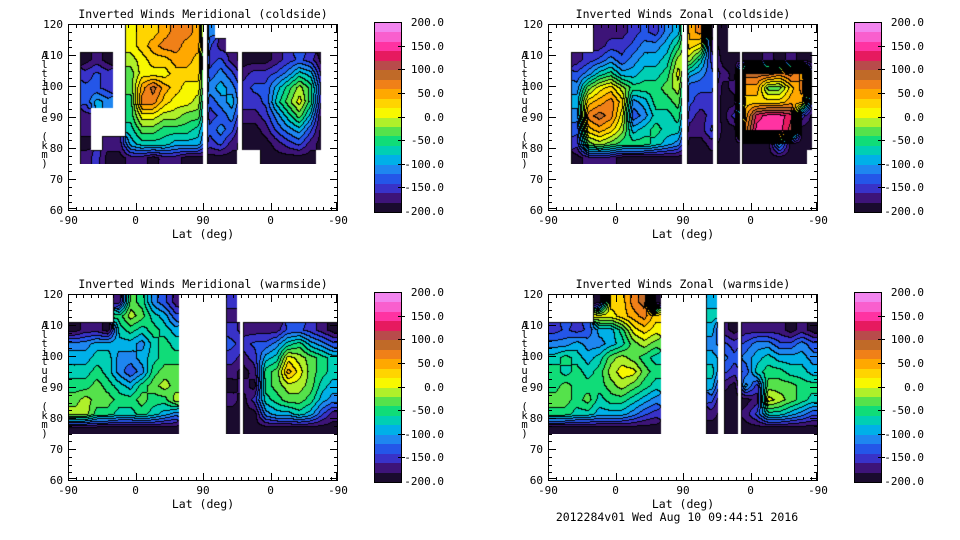 The image size is (960, 540). I want to click on x-tick-label: -90, so click(68, 490).